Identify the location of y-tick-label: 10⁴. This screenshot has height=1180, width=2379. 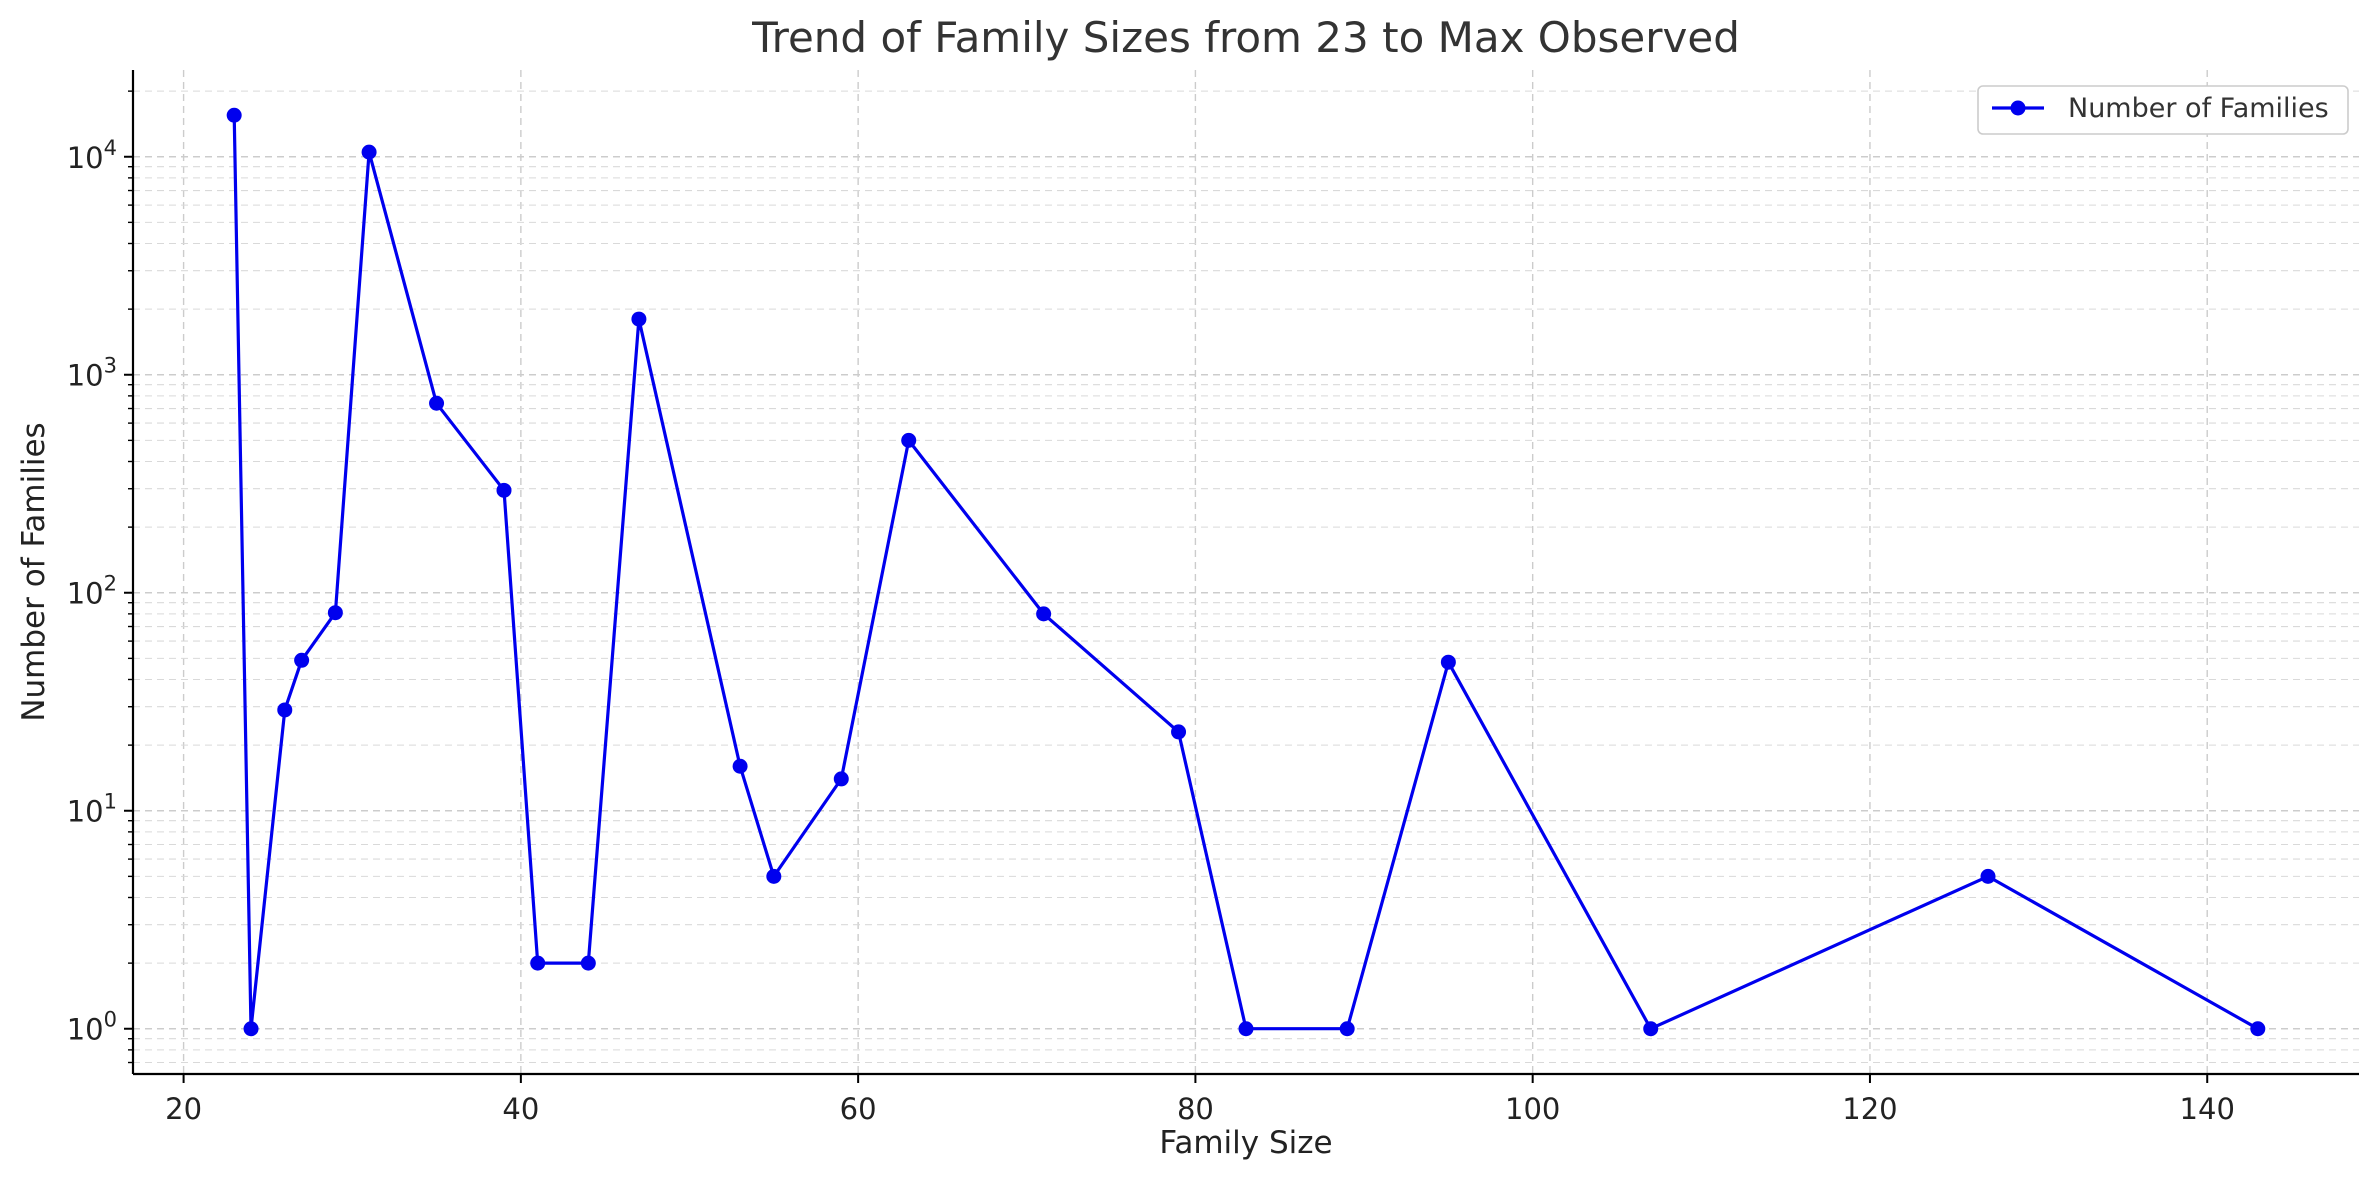
(92, 155).